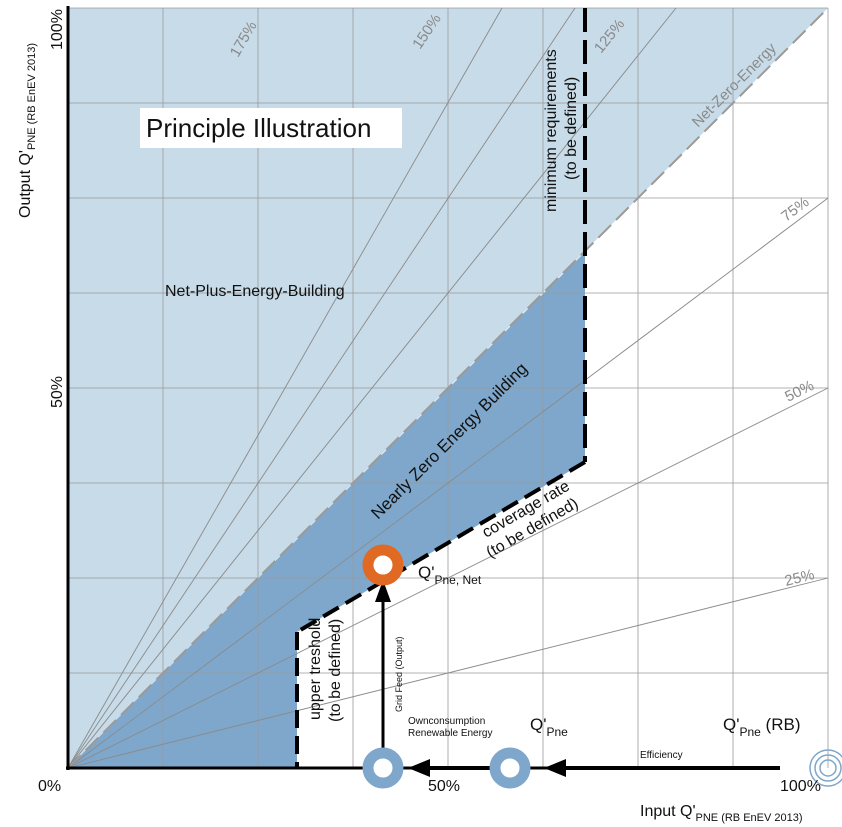 This screenshot has width=842, height=827. Describe the element at coordinates (661, 755) in the screenshot. I see `efficiency-label: Efficiency` at that location.